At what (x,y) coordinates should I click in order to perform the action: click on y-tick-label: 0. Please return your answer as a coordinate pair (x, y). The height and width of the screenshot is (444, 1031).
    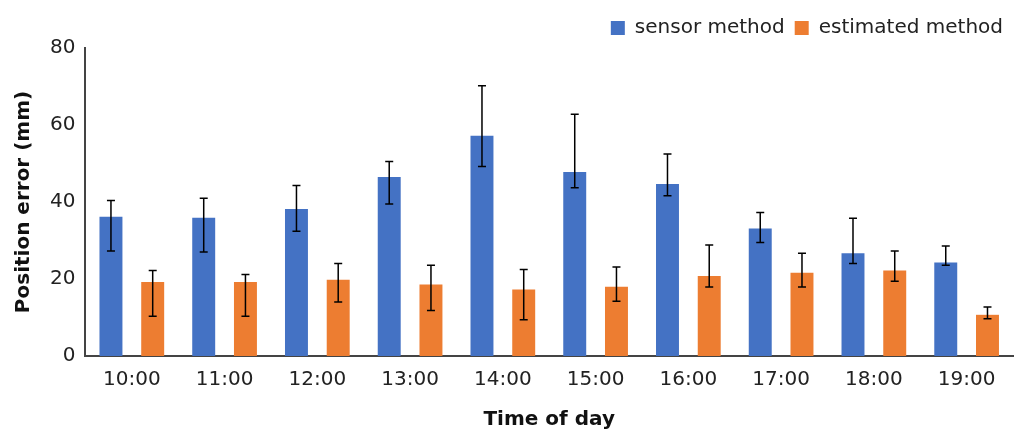
    Looking at the image, I should click on (69, 354).